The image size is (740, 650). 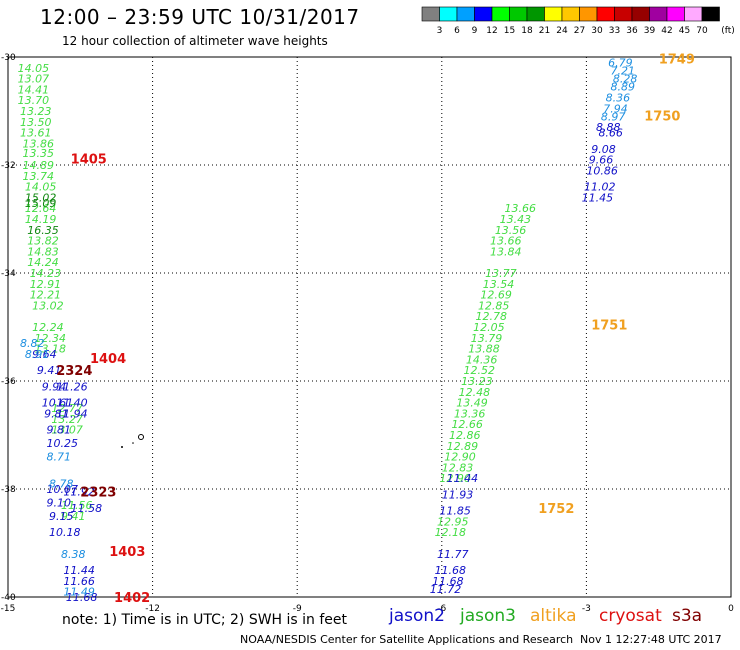 What do you see at coordinates (38, 176) in the screenshot?
I see `swh-value: 13.74` at bounding box center [38, 176].